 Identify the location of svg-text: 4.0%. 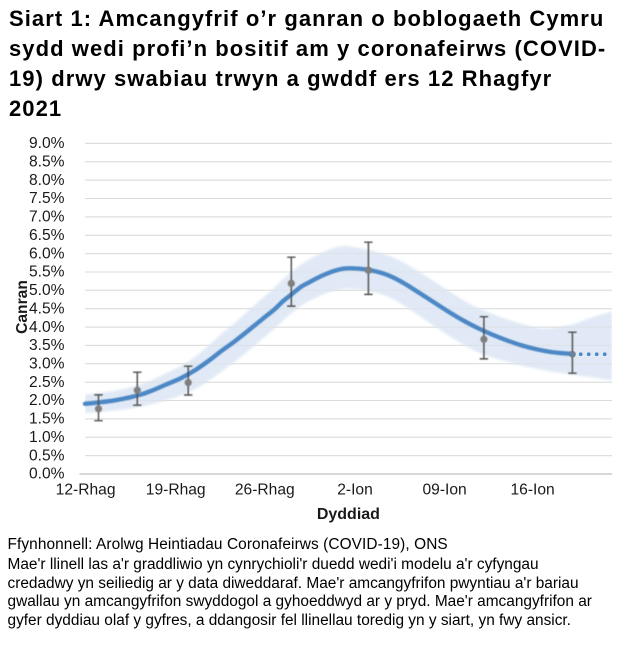
(47, 327).